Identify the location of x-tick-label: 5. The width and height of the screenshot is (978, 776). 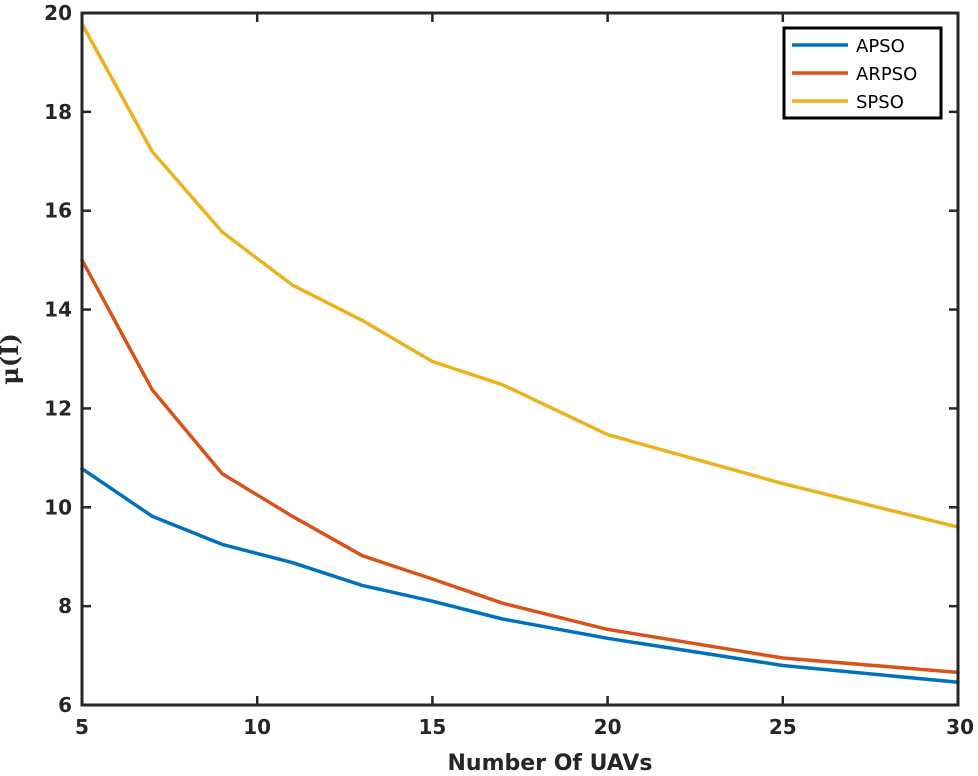
(82, 727).